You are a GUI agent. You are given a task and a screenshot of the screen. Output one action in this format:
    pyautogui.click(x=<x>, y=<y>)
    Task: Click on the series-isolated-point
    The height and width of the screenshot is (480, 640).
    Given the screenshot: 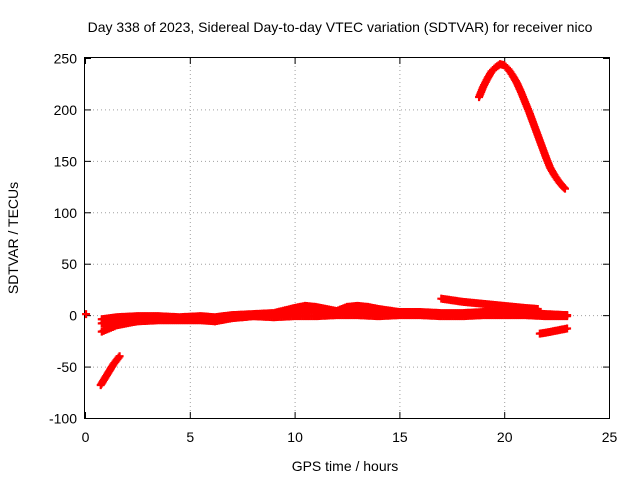 What is the action you would take?
    pyautogui.click(x=86, y=314)
    